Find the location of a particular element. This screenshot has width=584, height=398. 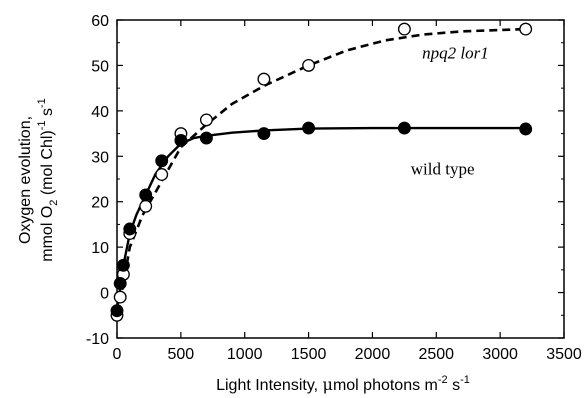

y-tick-label: 50 is located at coordinates (100, 66).